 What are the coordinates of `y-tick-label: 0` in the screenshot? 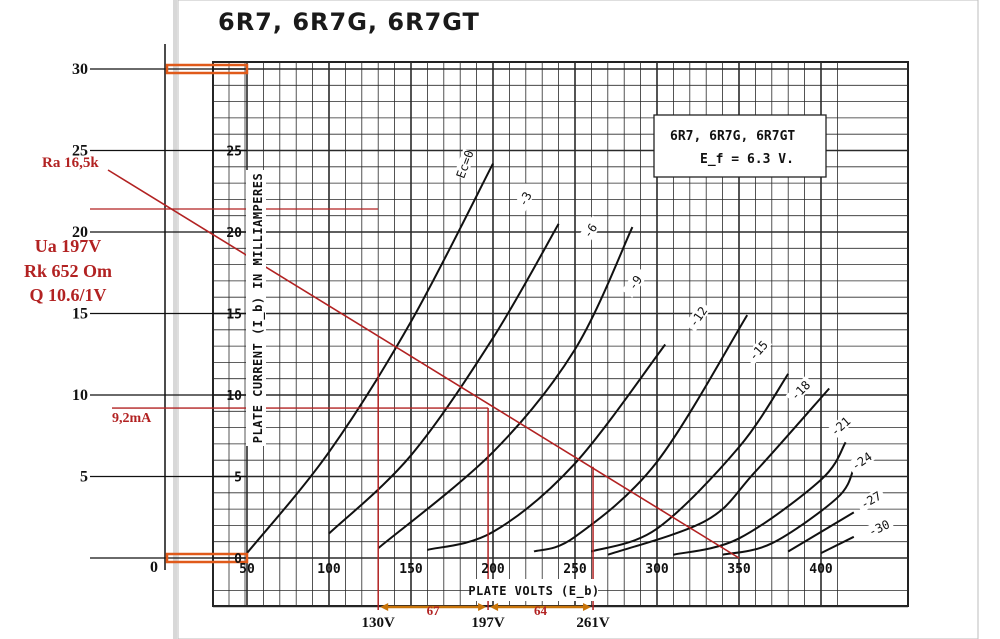 It's located at (238, 559).